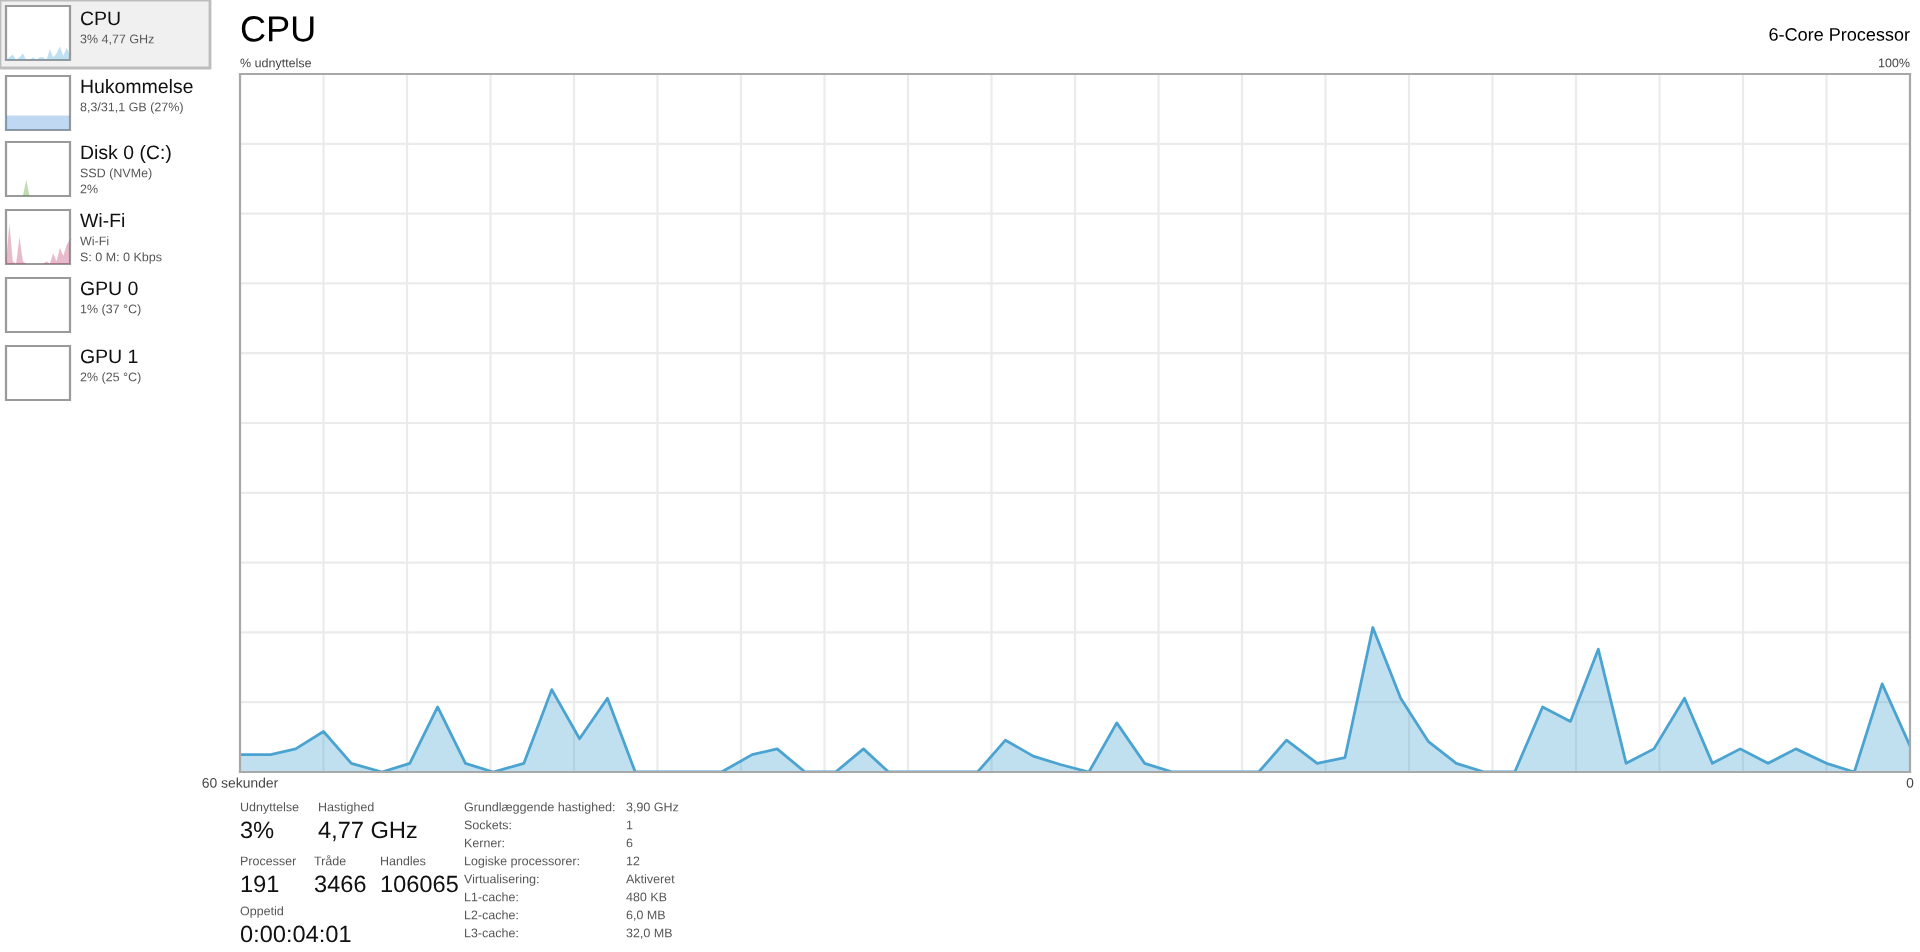  Describe the element at coordinates (340, 884) in the screenshot. I see `text: 3466` at that location.